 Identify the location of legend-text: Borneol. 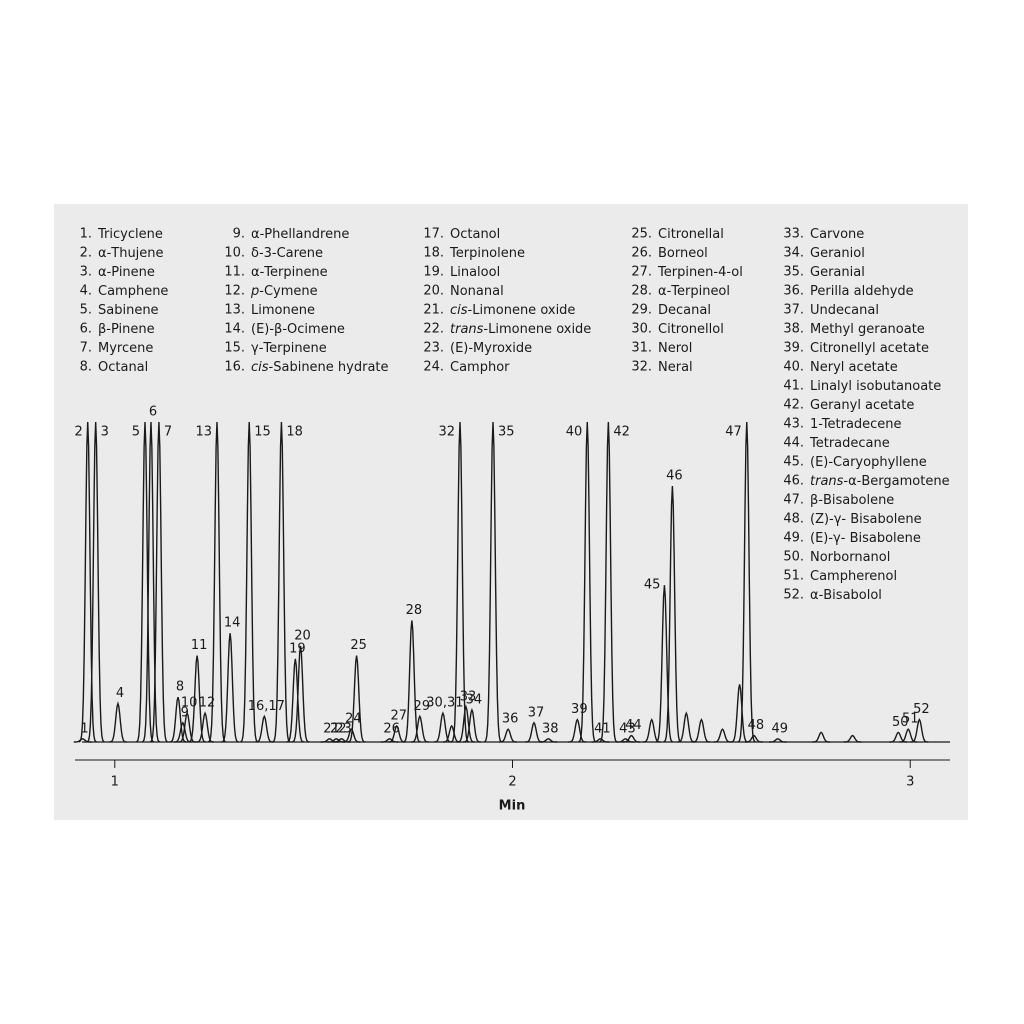
(683, 253).